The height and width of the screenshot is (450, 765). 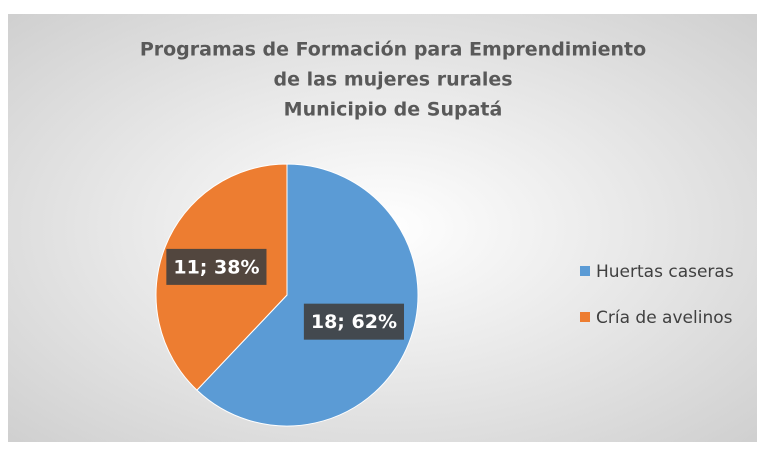 What do you see at coordinates (657, 295) in the screenshot?
I see `legend: Huertas caseras Cría de avelinos` at bounding box center [657, 295].